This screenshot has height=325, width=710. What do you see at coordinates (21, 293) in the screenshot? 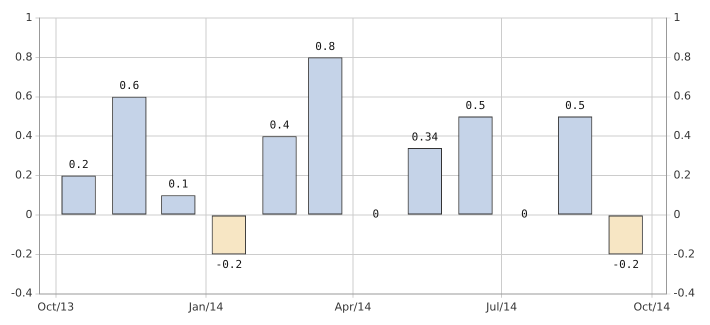
I see `y-tick-label: -0.4` at bounding box center [21, 293].